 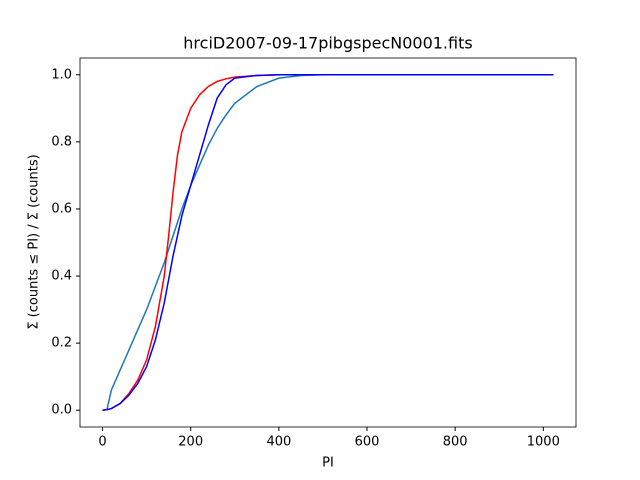 I want to click on y-tick-label: 0.2, so click(x=61, y=343).